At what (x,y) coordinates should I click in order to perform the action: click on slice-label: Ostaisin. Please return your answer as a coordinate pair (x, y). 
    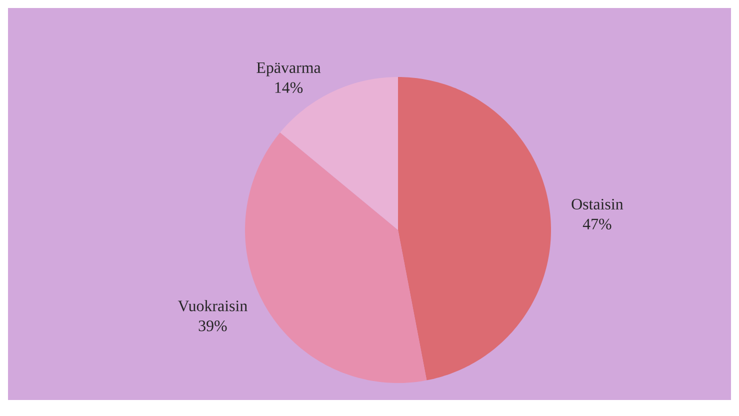
    Looking at the image, I should click on (598, 204).